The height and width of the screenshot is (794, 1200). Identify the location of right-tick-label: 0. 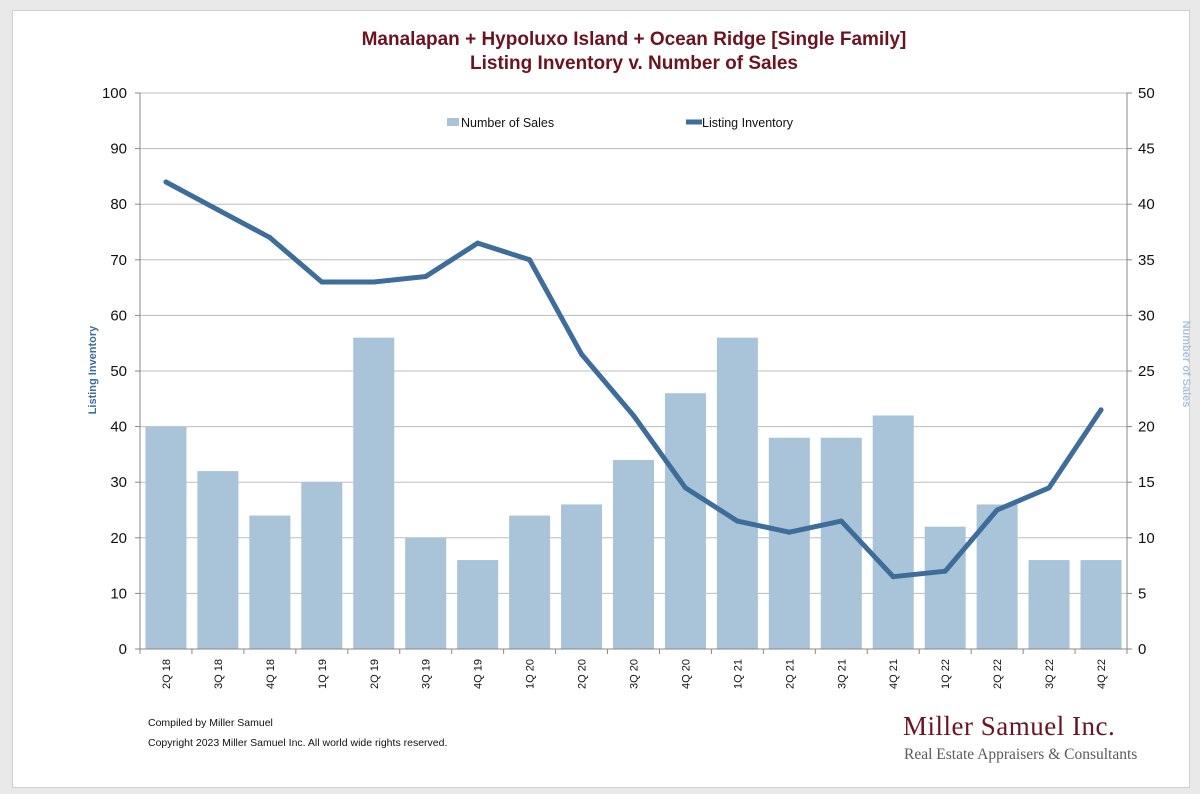
(1142, 649).